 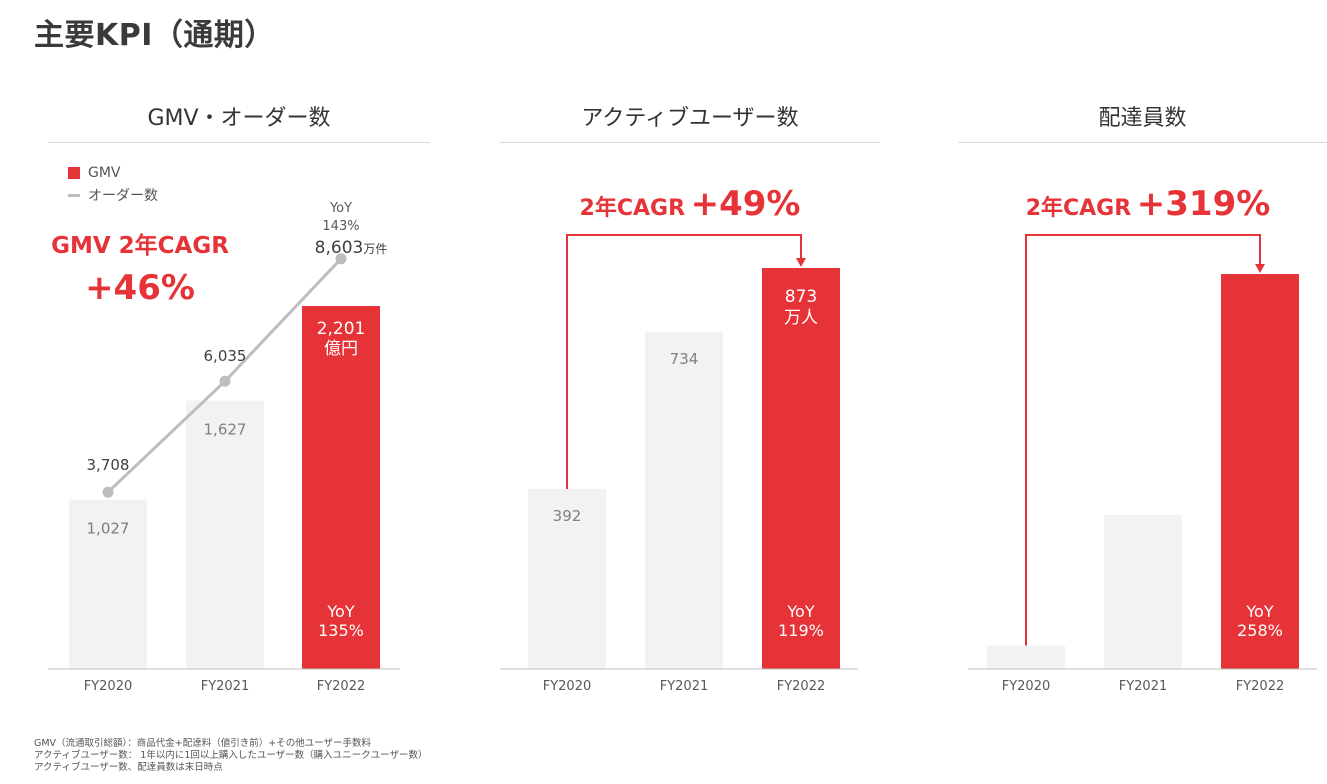 I want to click on order-value: 8,603, so click(x=339, y=248).